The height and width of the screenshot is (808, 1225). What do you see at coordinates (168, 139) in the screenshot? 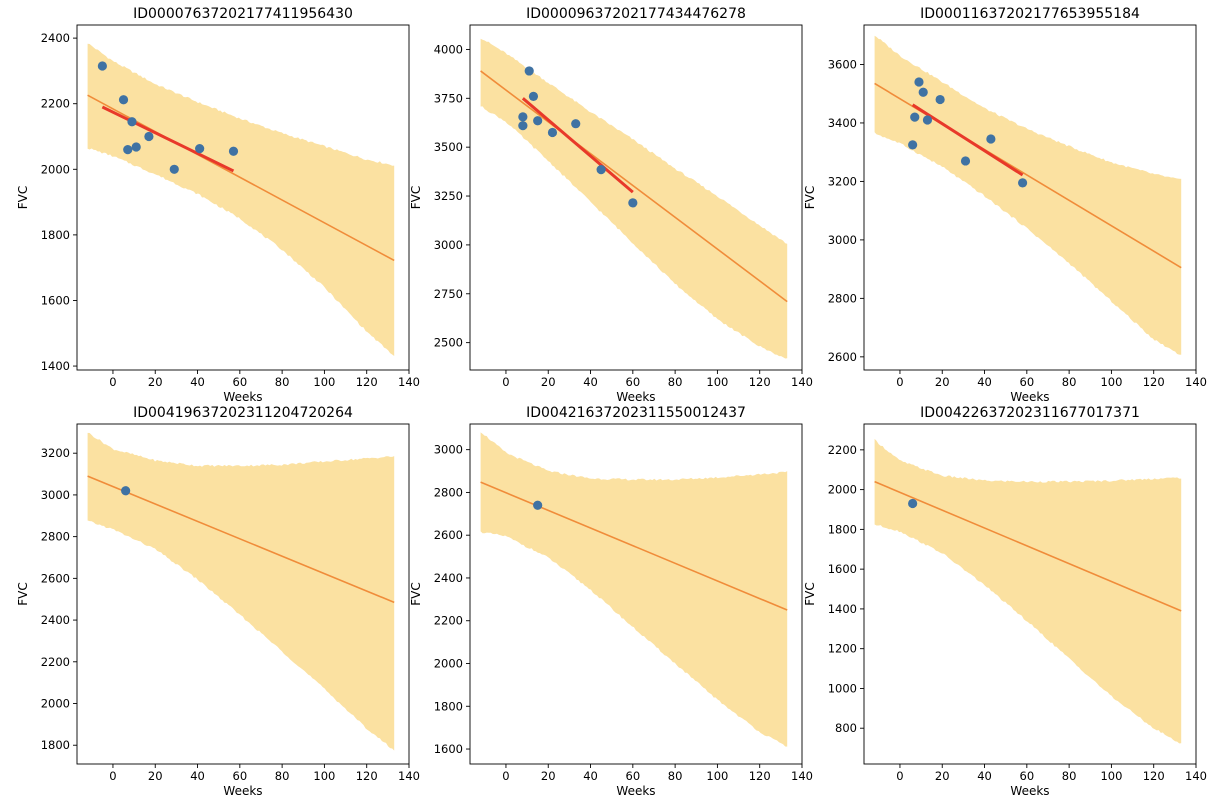
I see `fit-line` at bounding box center [168, 139].